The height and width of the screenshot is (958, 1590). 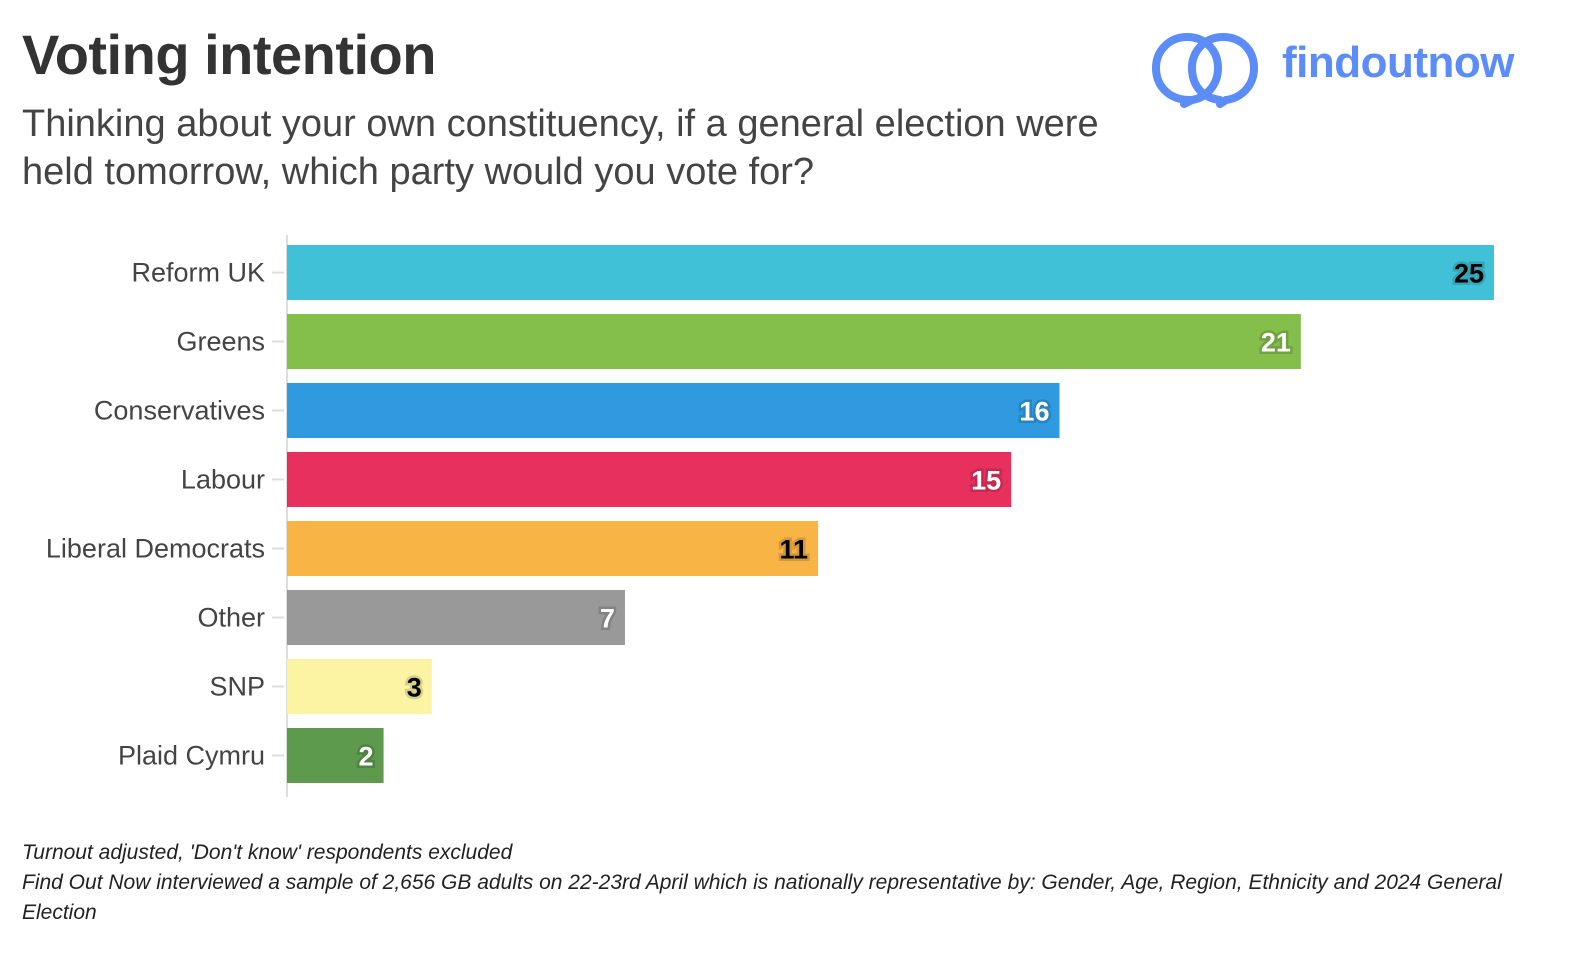 I want to click on logo-rings-icon, so click(x=1205, y=70).